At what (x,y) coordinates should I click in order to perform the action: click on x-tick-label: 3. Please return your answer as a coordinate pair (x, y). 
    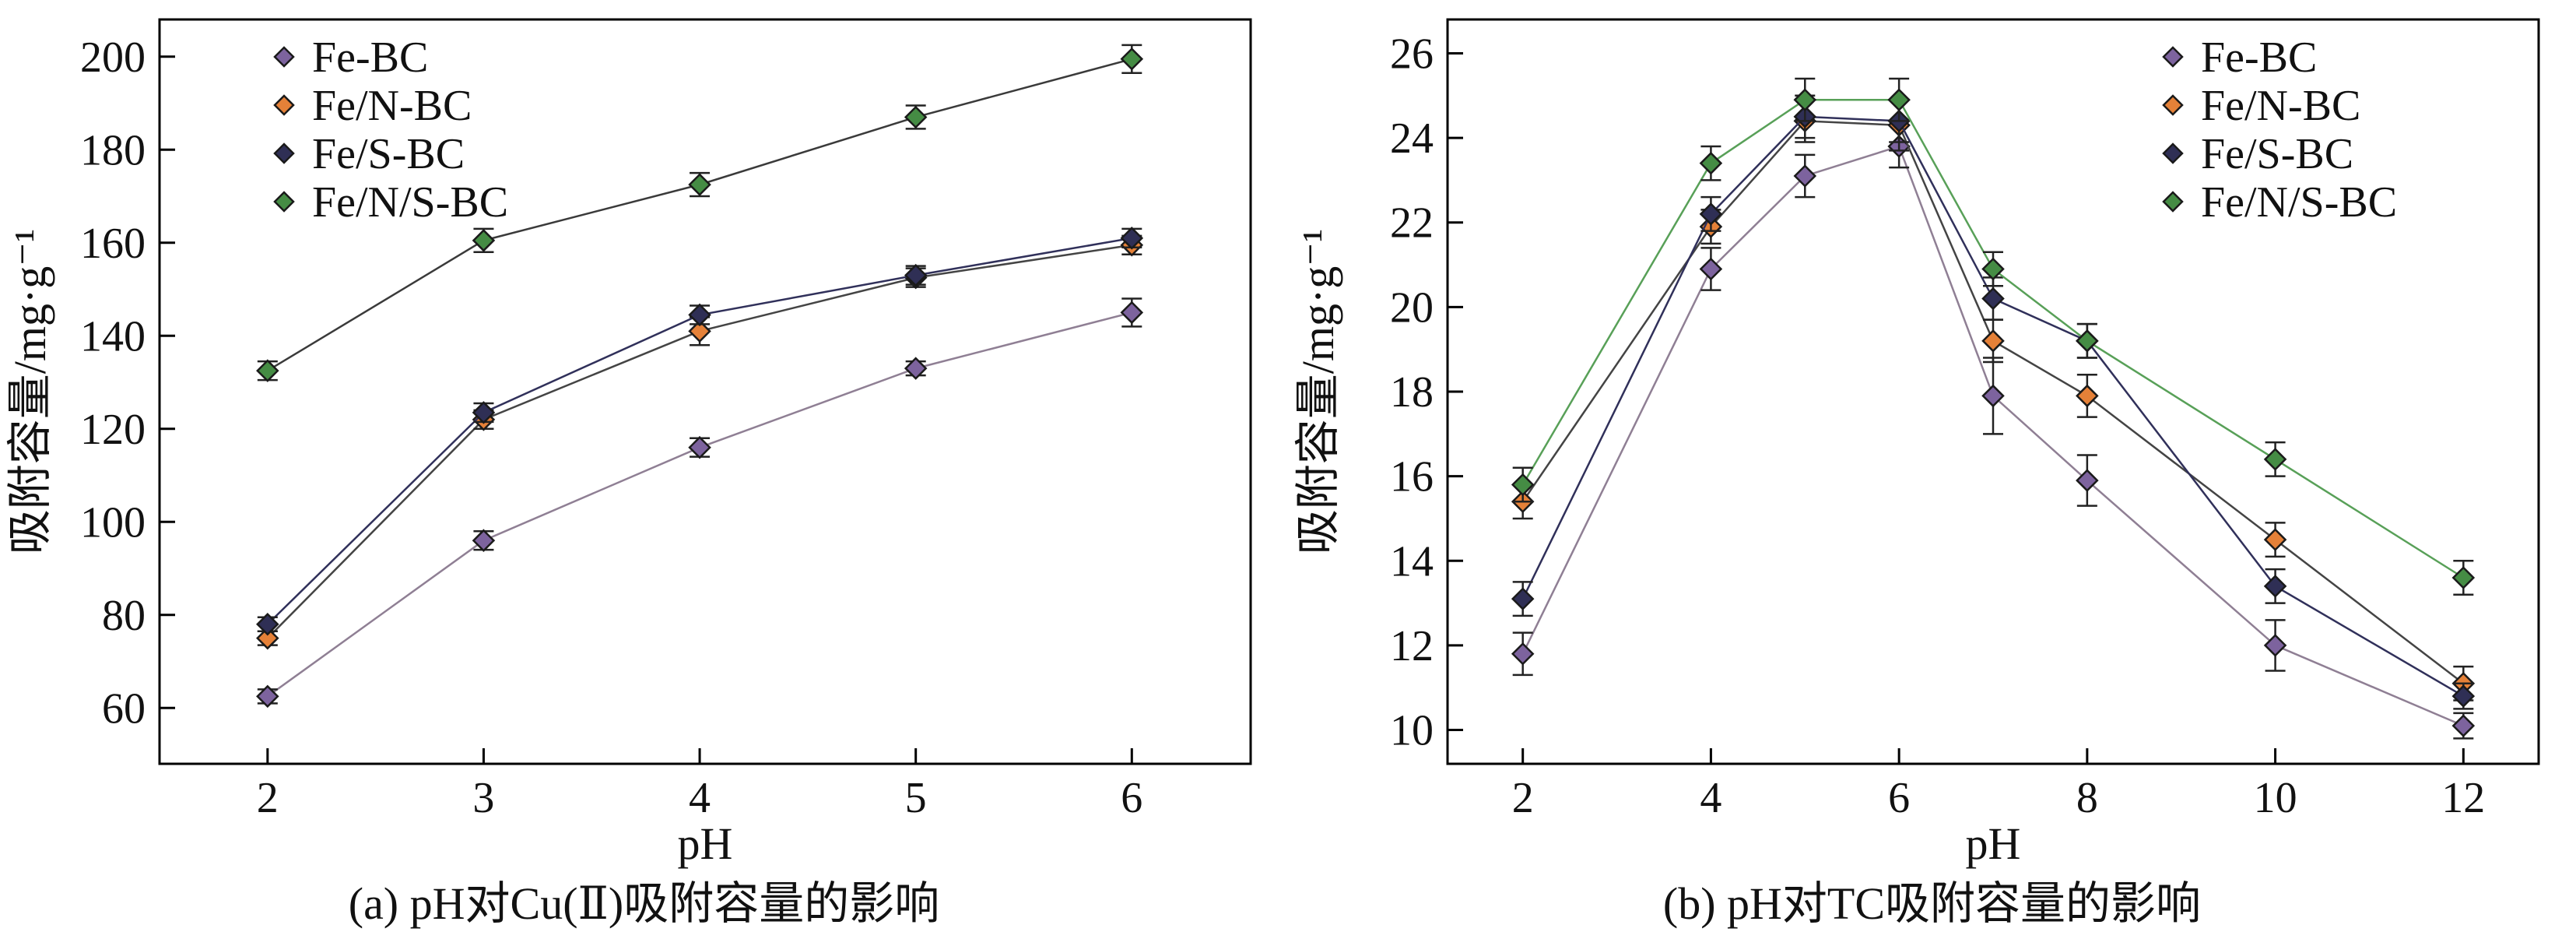
    Looking at the image, I should click on (483, 798).